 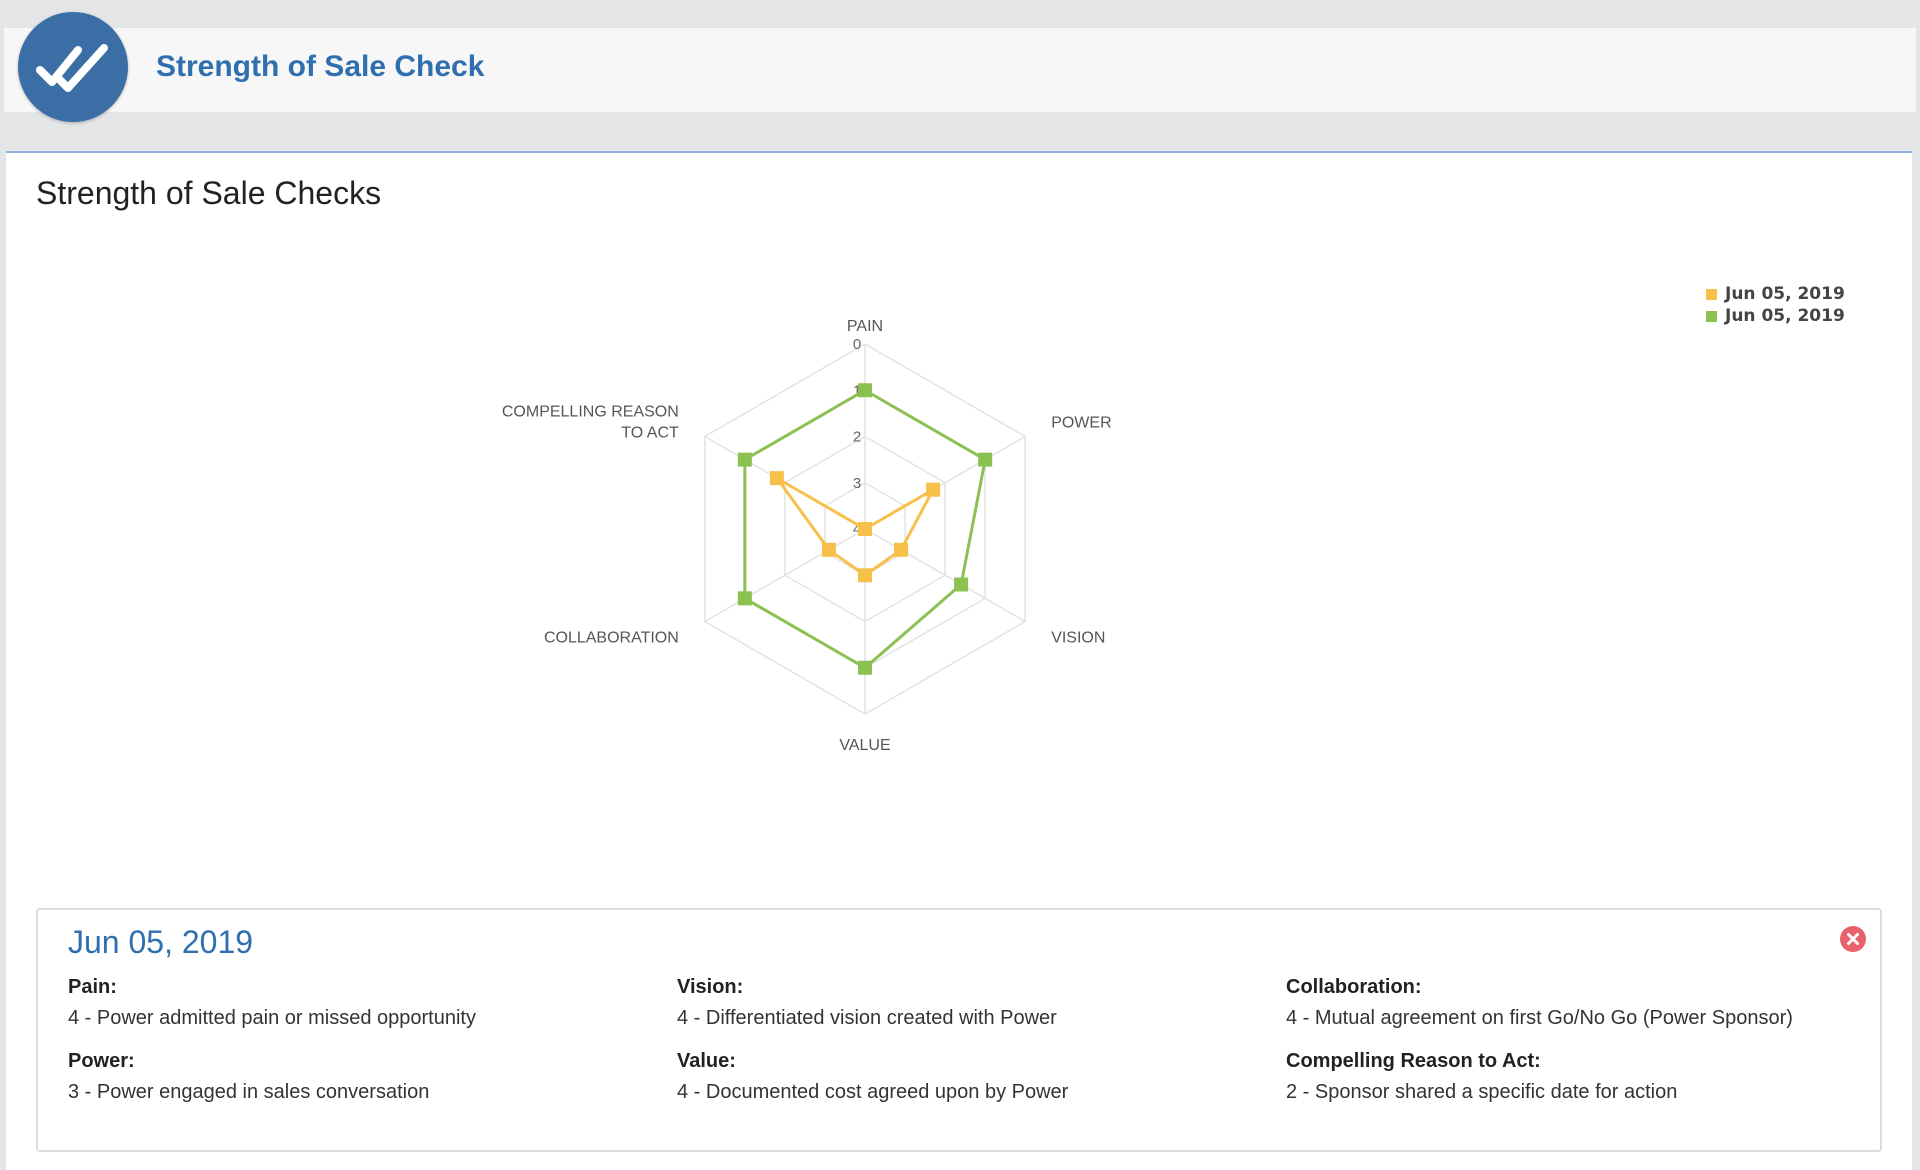 I want to click on app-title: Strength of Sale Check, so click(x=320, y=66).